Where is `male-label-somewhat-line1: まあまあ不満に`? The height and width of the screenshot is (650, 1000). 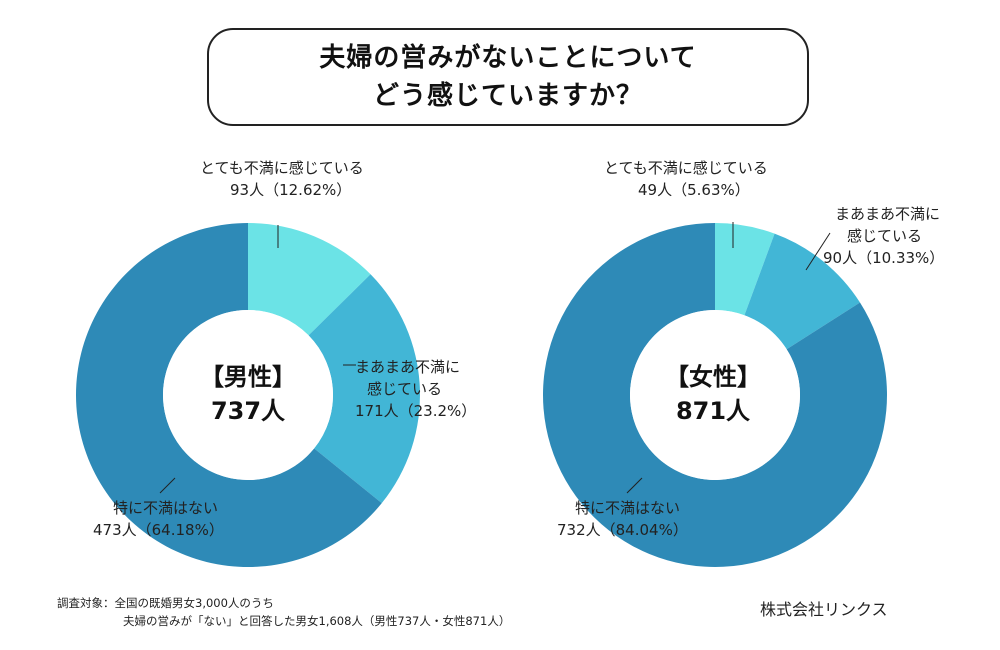 male-label-somewhat-line1: まあまあ不満に is located at coordinates (408, 367).